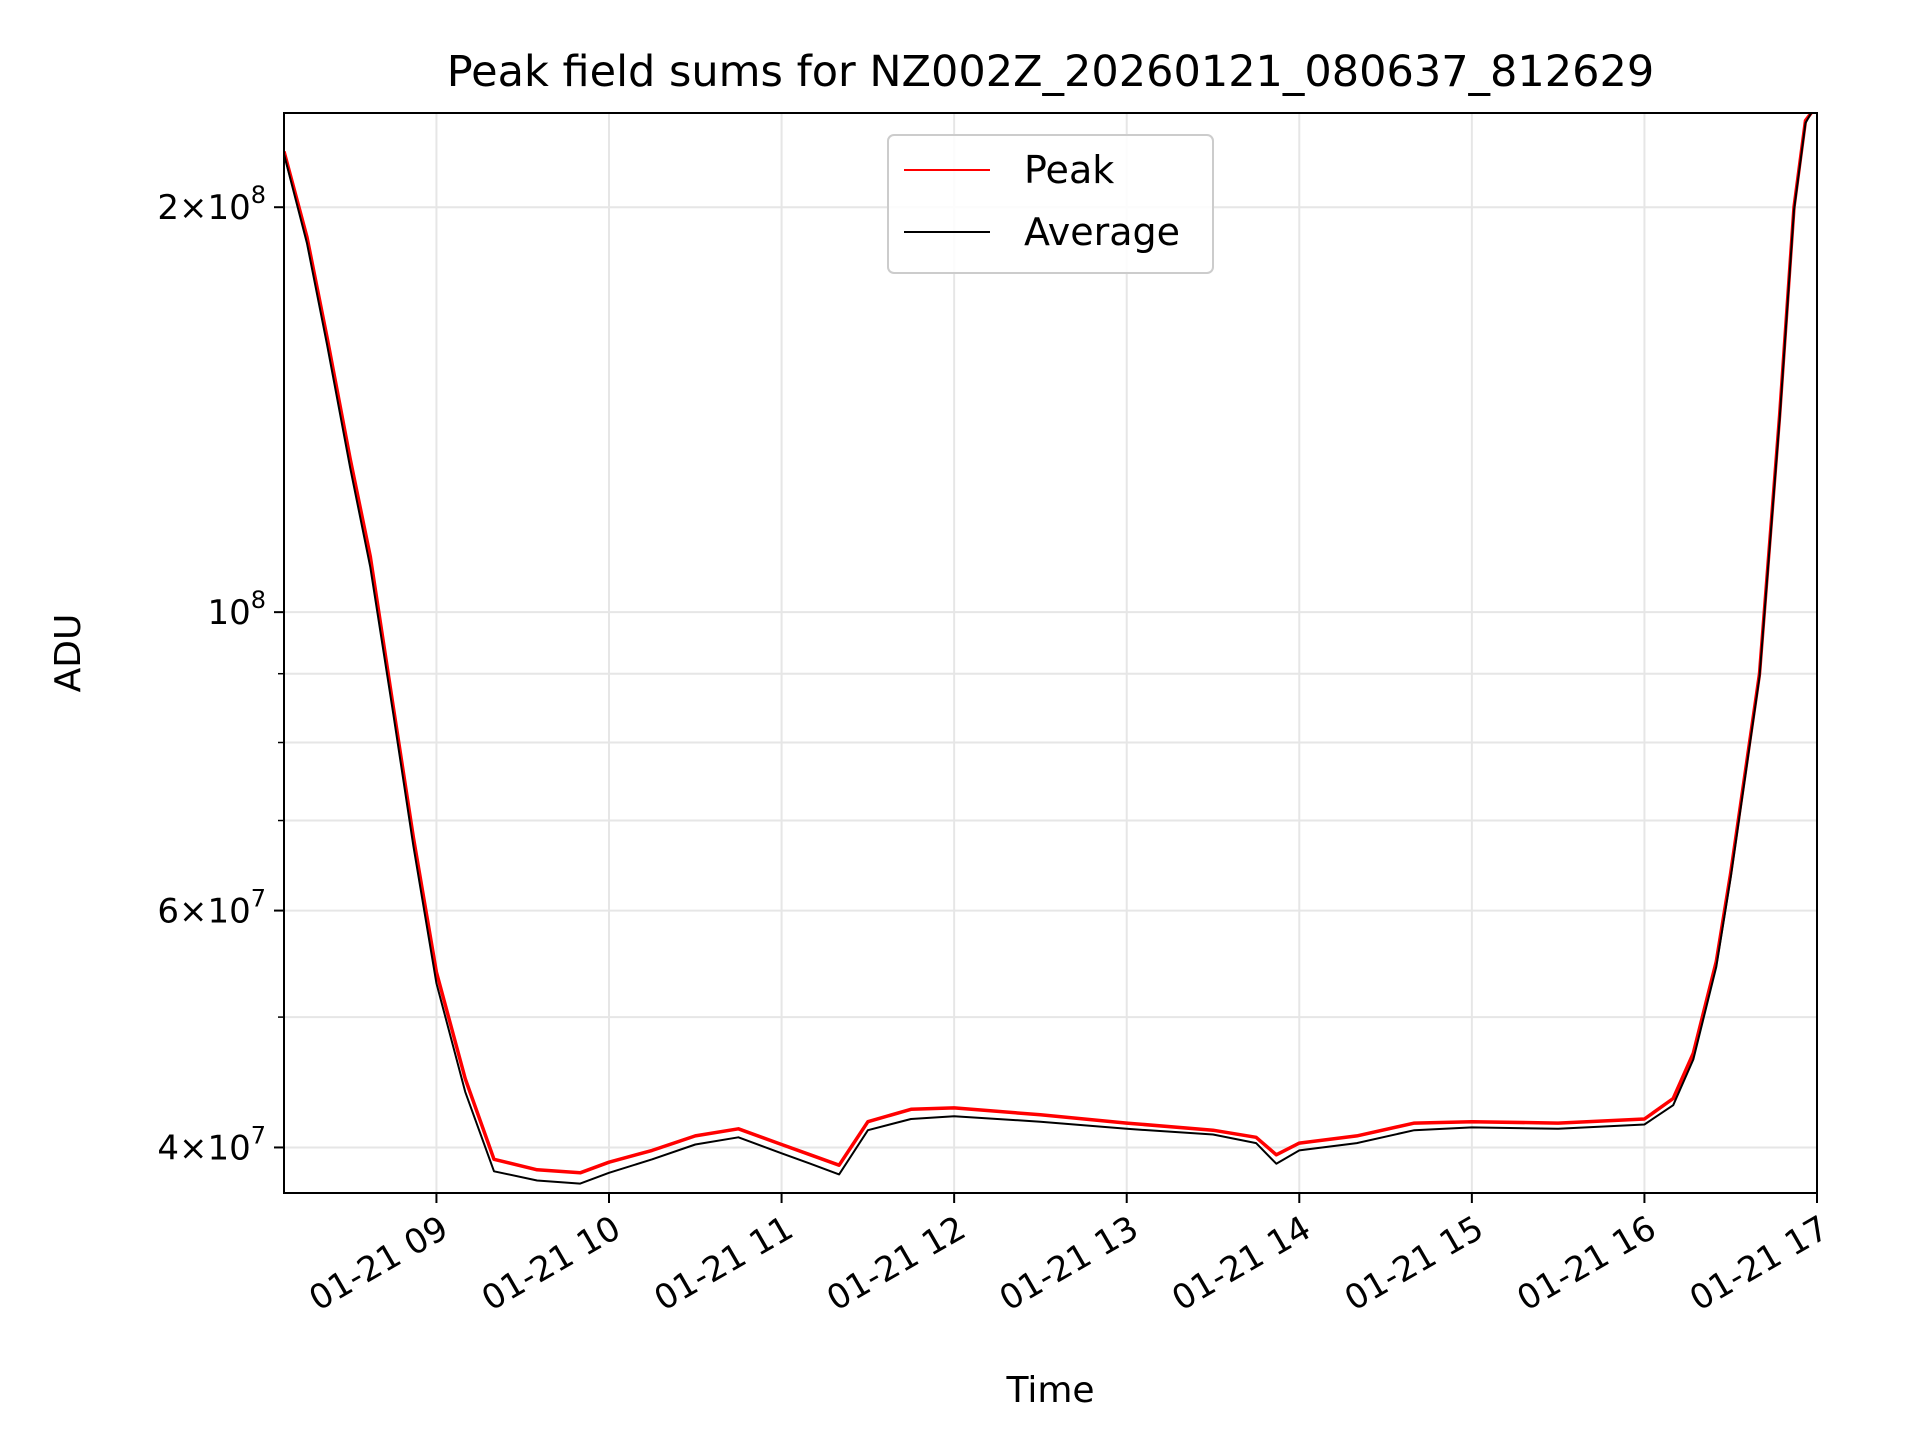 This screenshot has width=1920, height=1440. I want to click on y-tick-label: 6×107, so click(211, 908).